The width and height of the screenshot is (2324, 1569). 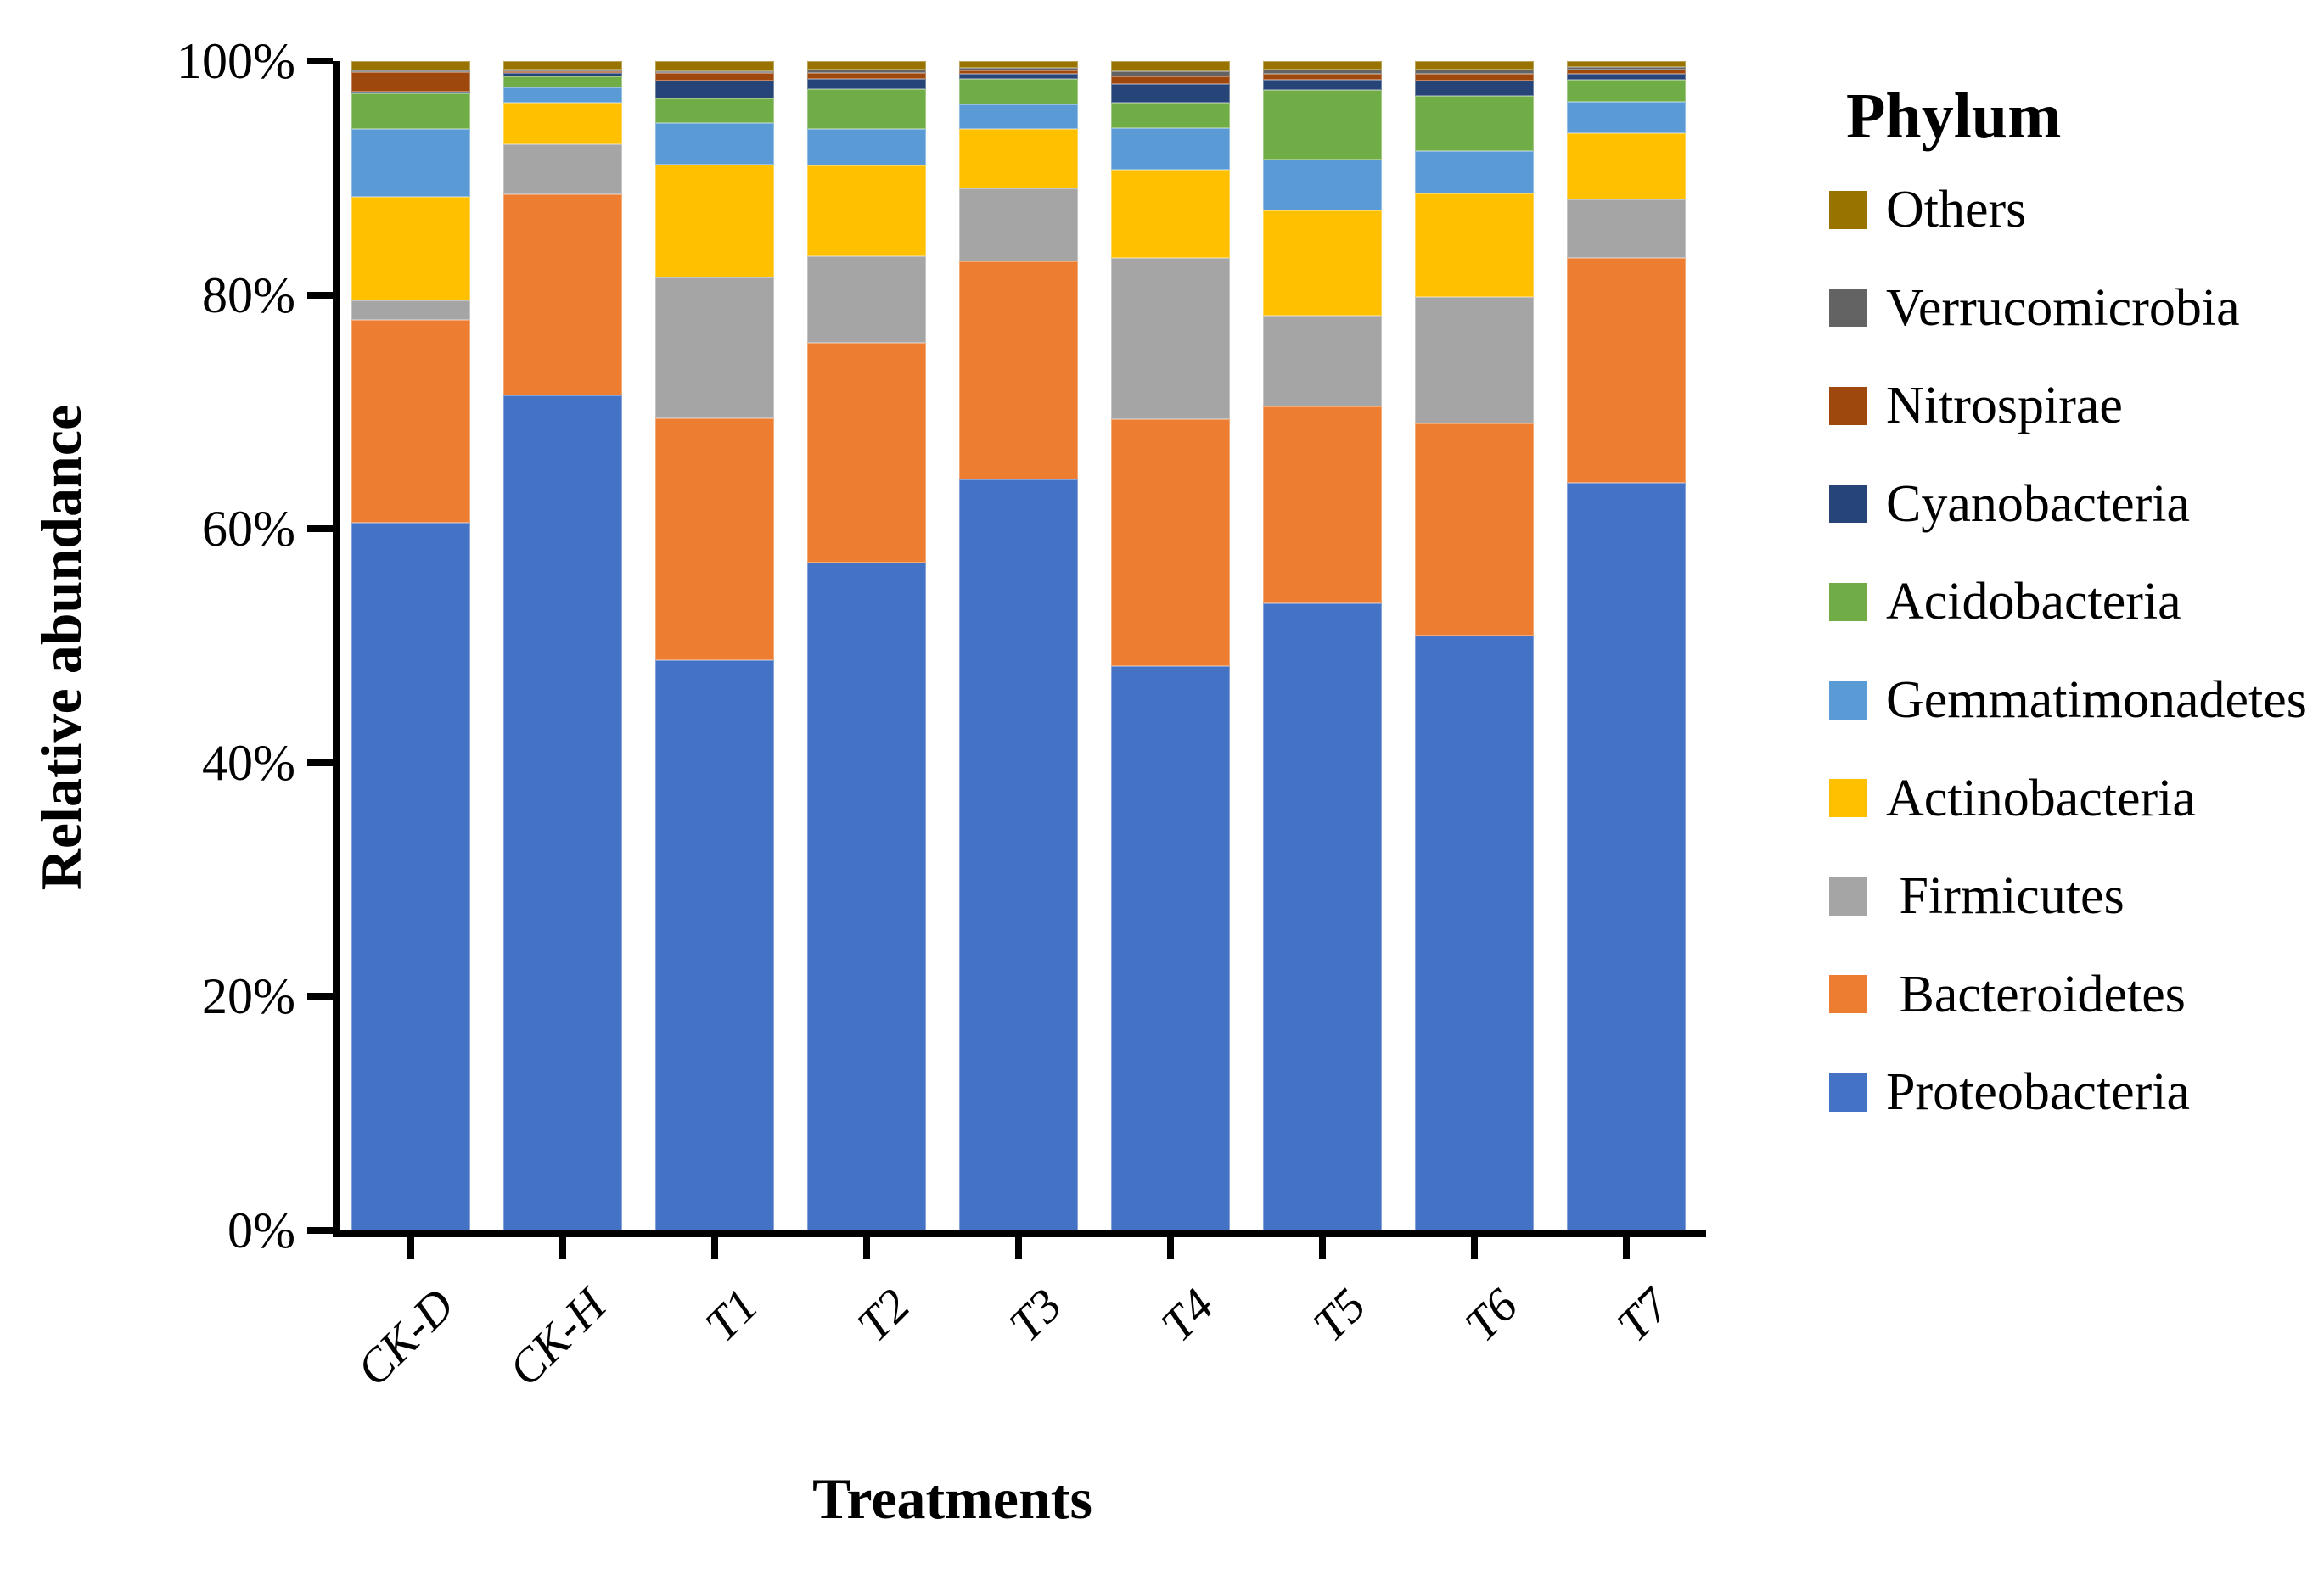 What do you see at coordinates (2012, 798) in the screenshot?
I see `legend-item-Actinobacteria: Actinobacteria` at bounding box center [2012, 798].